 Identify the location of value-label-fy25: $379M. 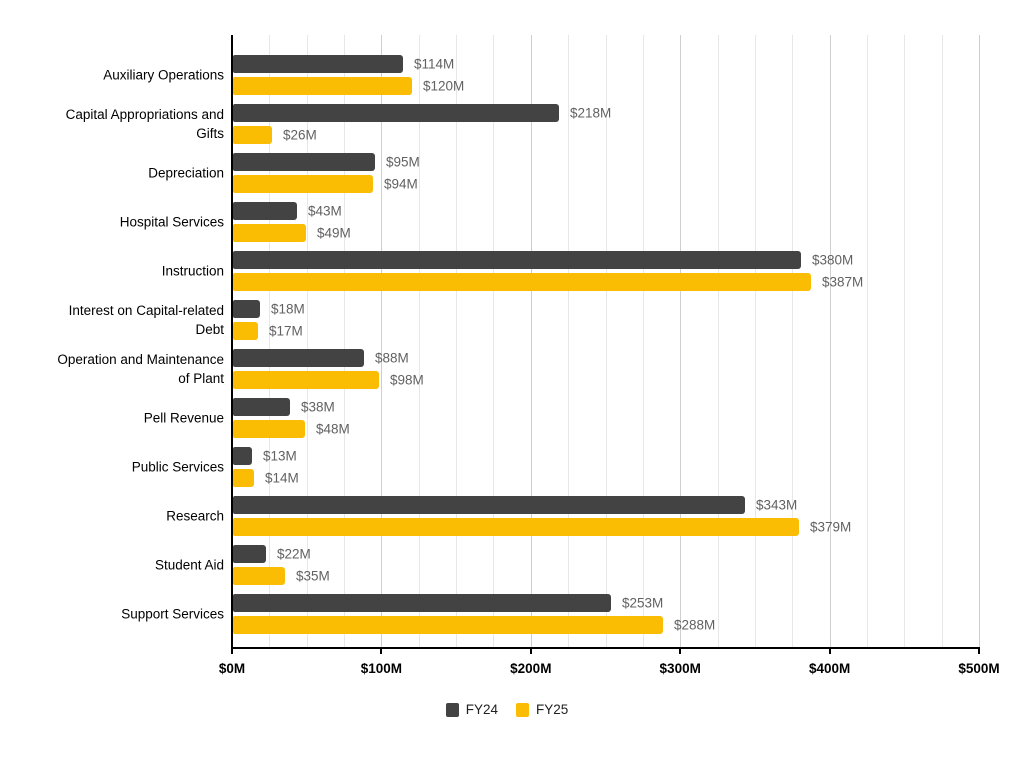
(831, 527).